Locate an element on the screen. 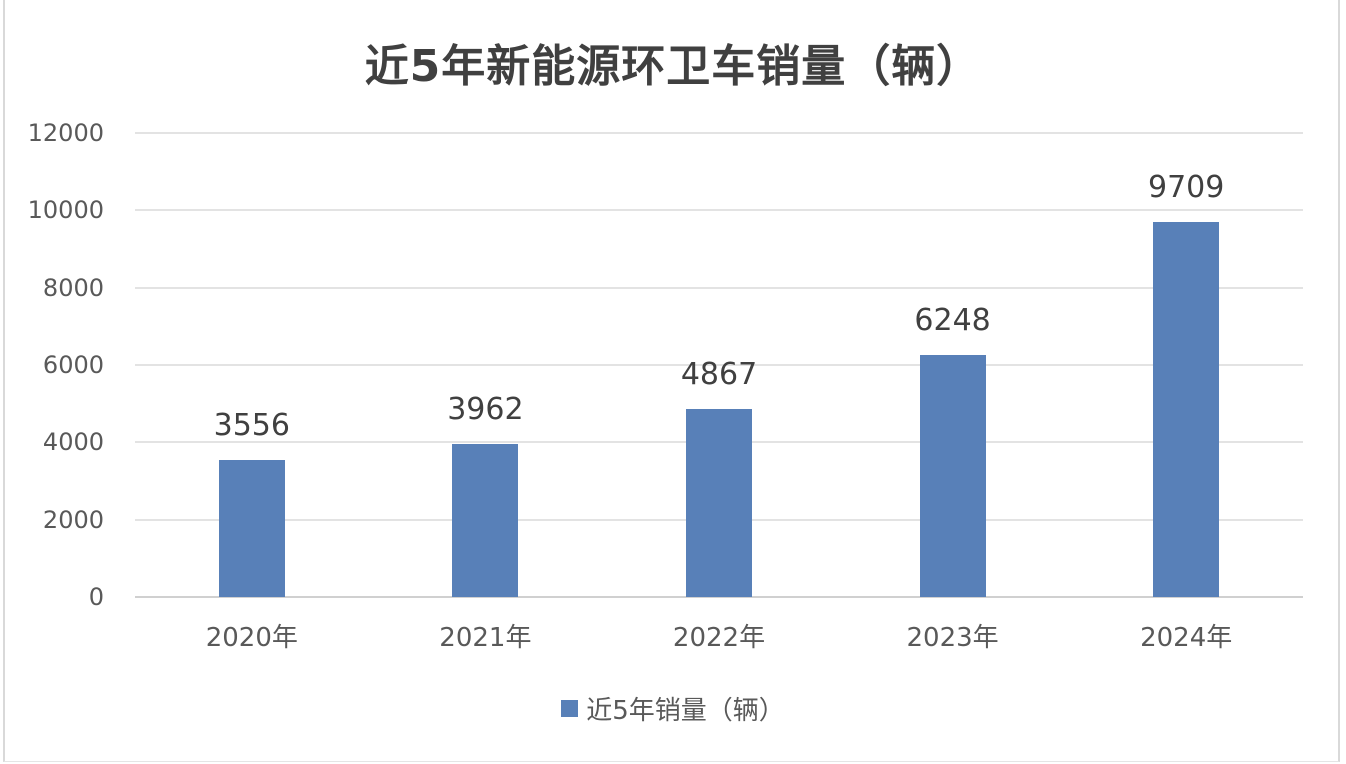 The image size is (1346, 764). x-tick-label: 2020年 is located at coordinates (251, 638).